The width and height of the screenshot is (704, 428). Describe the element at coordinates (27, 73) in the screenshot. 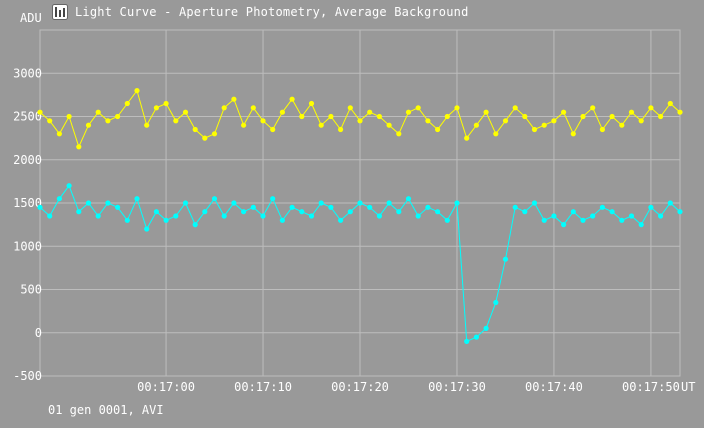

I see `y-tick-label: 3000` at that location.